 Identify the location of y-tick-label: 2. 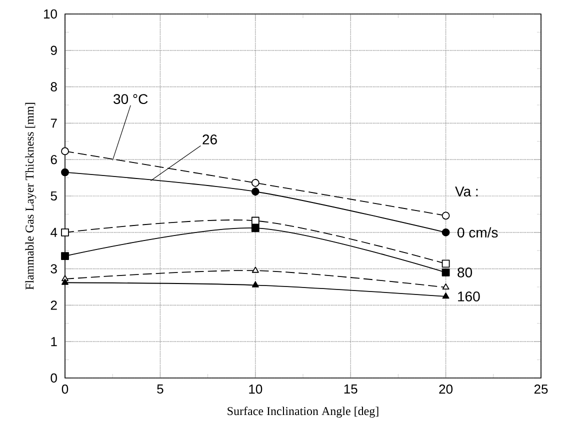
(53, 305).